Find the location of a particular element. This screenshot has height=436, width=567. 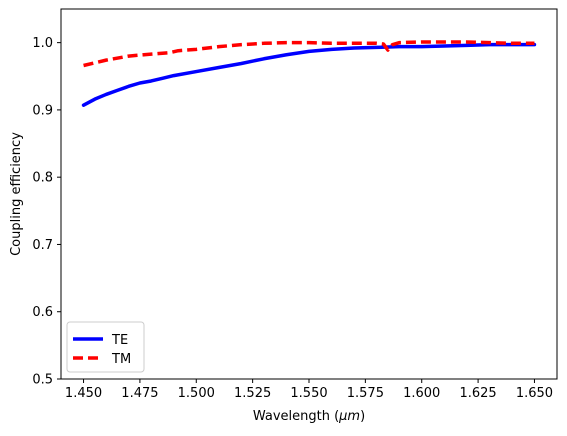

legend-frame is located at coordinates (105, 347).